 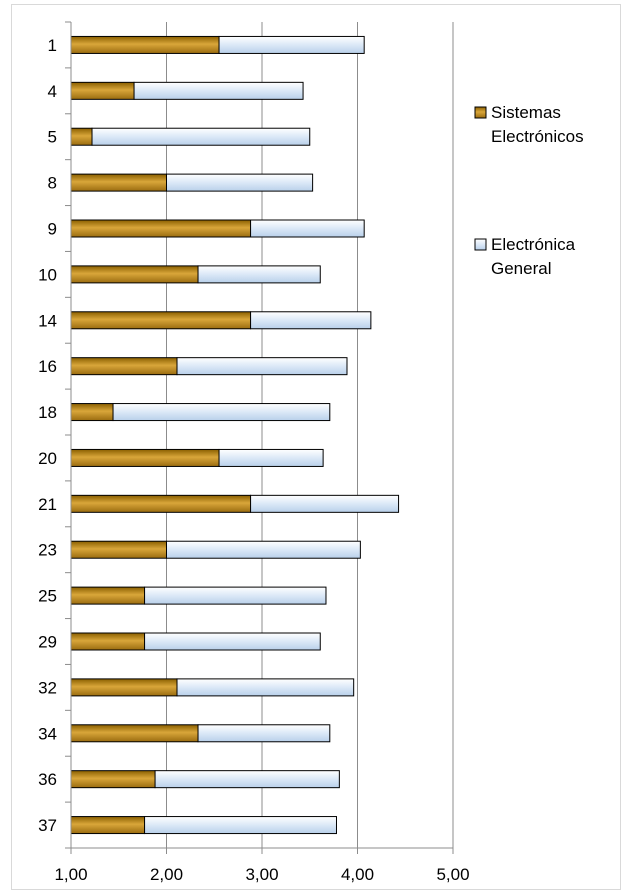 I want to click on legend-label: Electrónica, so click(x=533, y=244).